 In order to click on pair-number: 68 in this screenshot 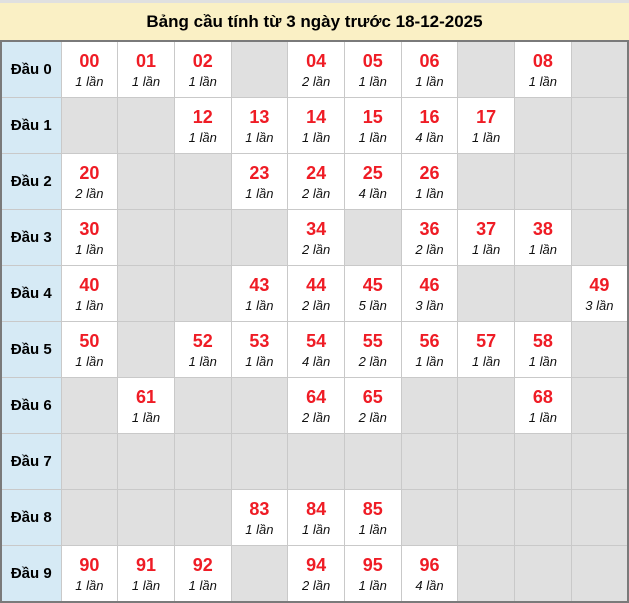, I will do `click(542, 396)`.